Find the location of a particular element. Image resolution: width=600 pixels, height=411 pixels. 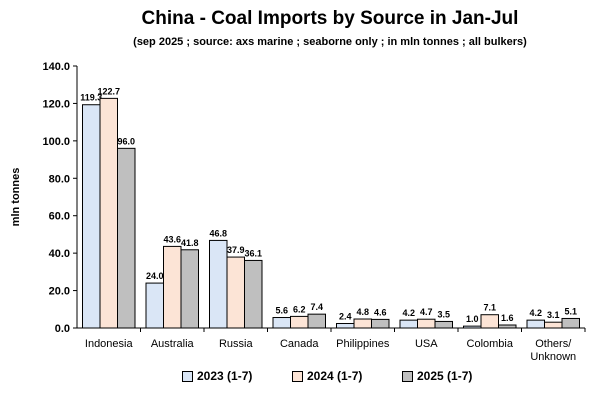

x-tick-label: Philippines is located at coordinates (363, 344).